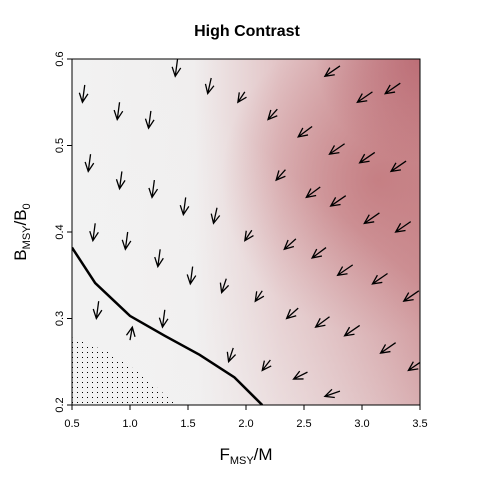  What do you see at coordinates (20, 254) in the screenshot?
I see `label-text: B` at bounding box center [20, 254].